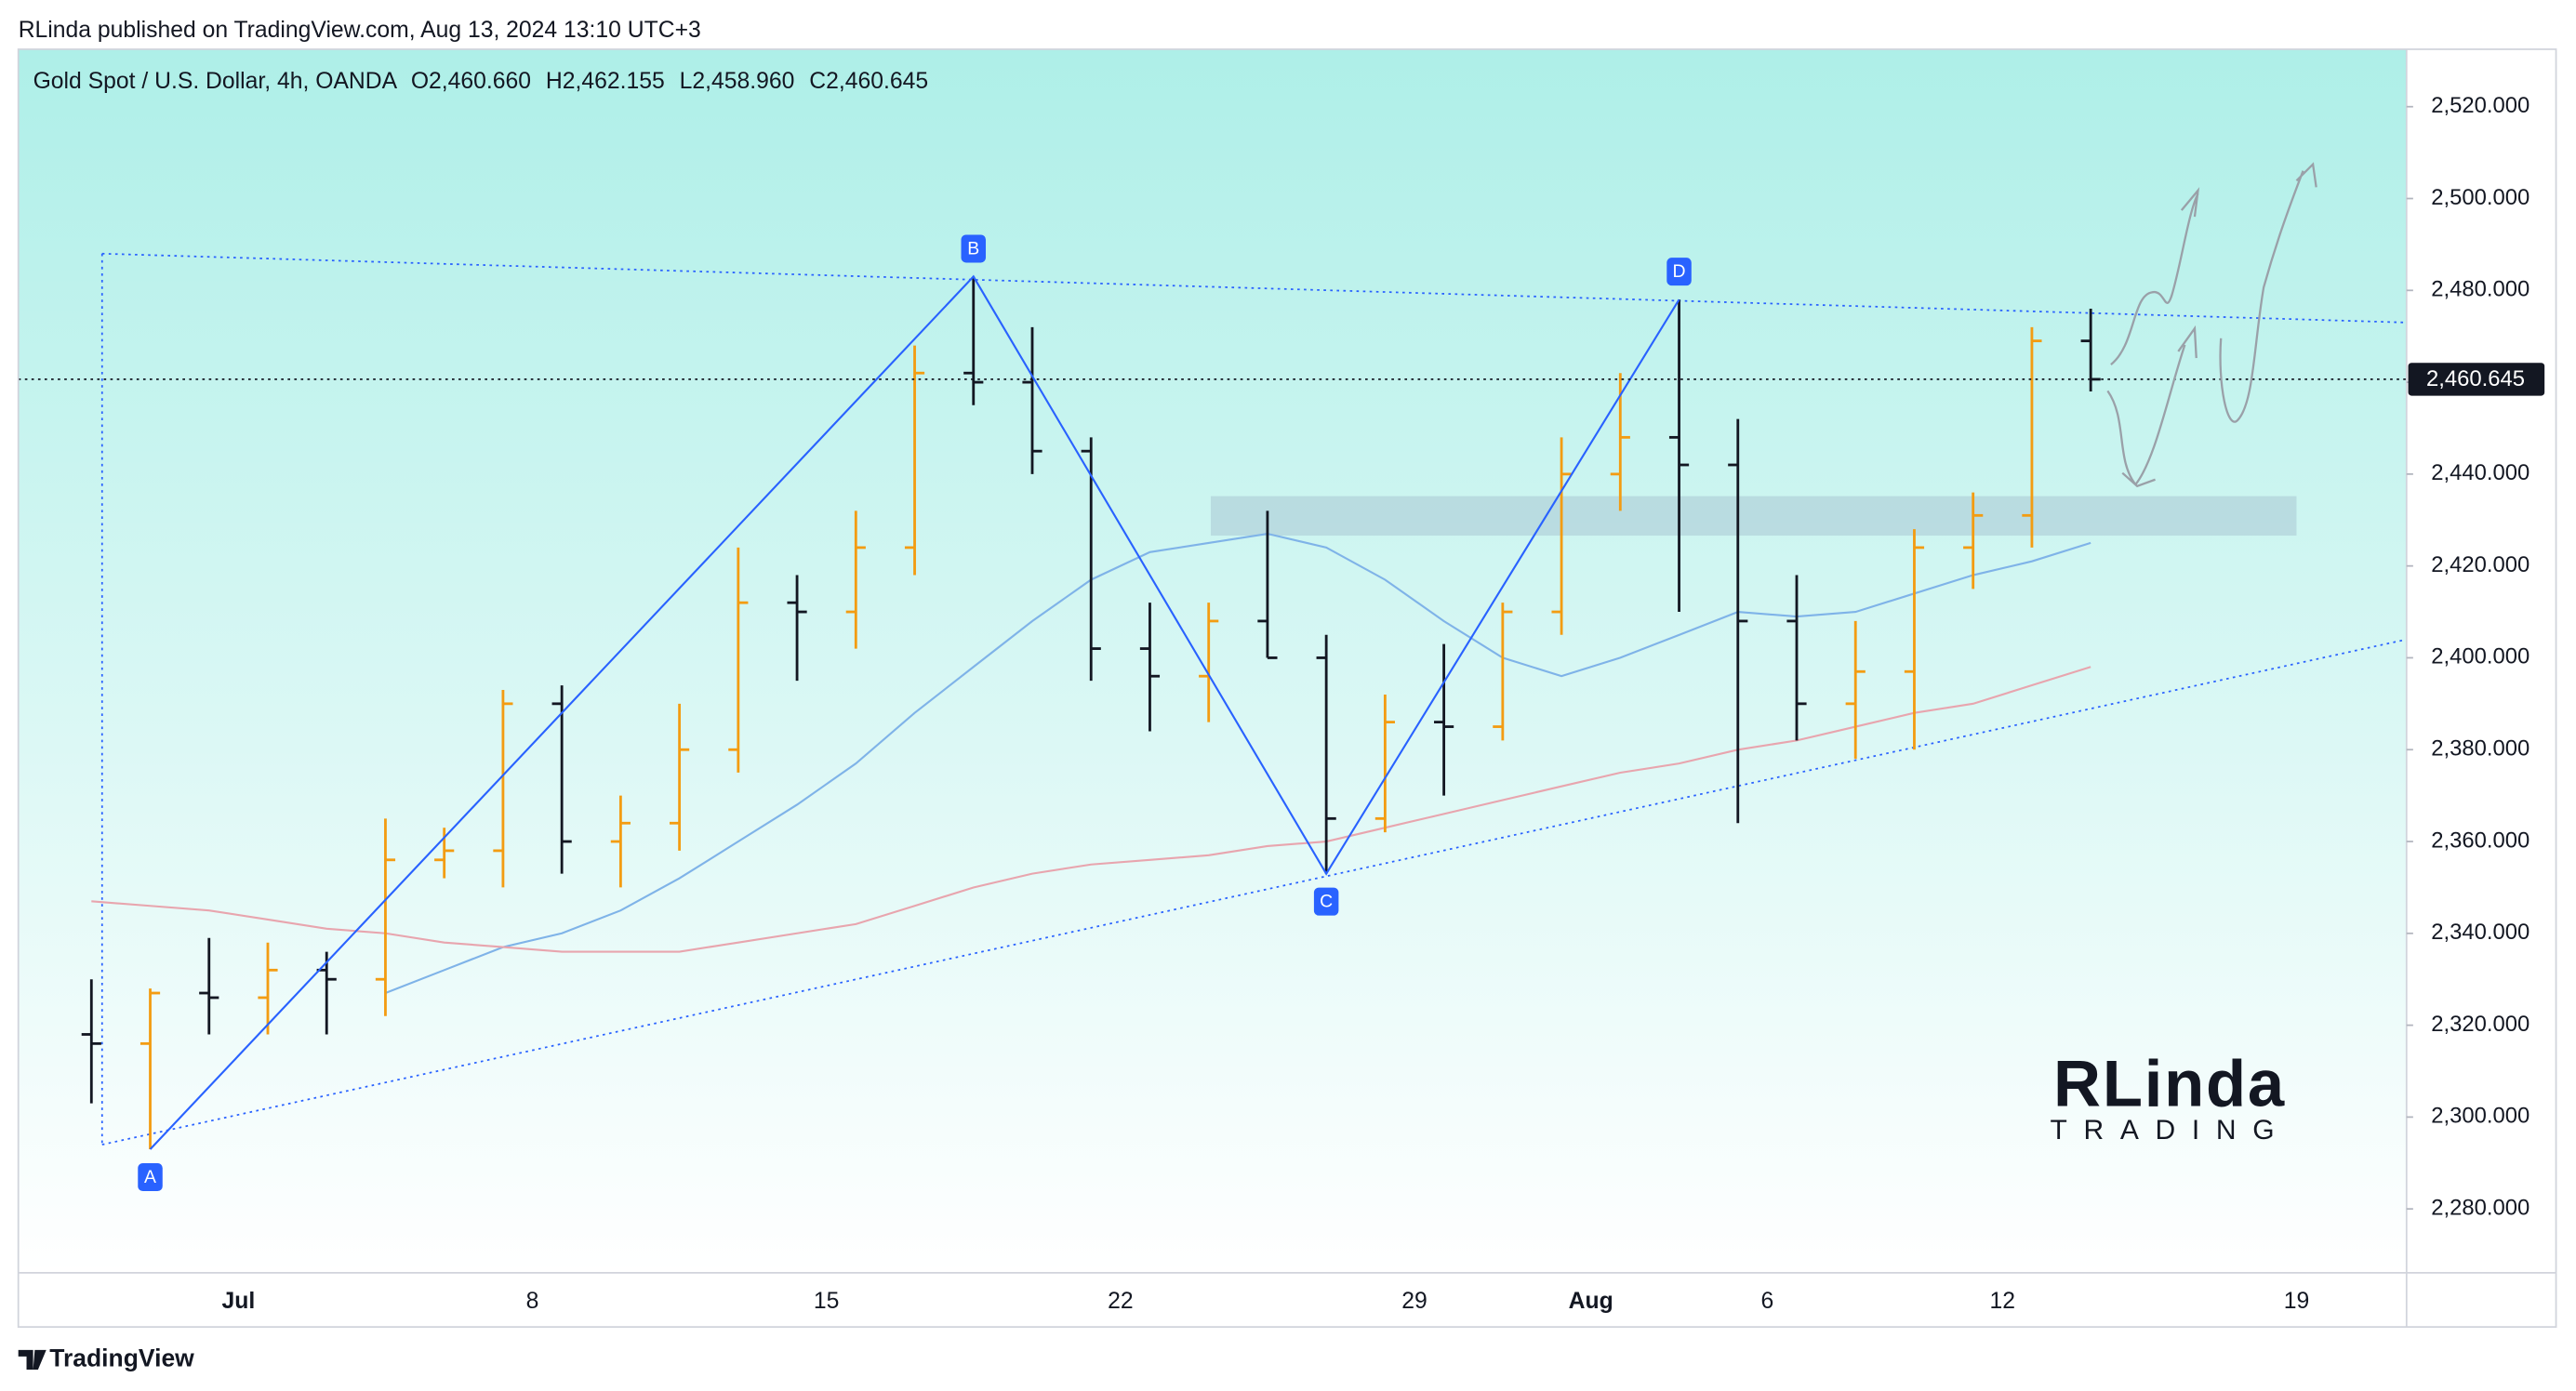  What do you see at coordinates (1591, 1301) in the screenshot?
I see `x-tick-label: Aug` at bounding box center [1591, 1301].